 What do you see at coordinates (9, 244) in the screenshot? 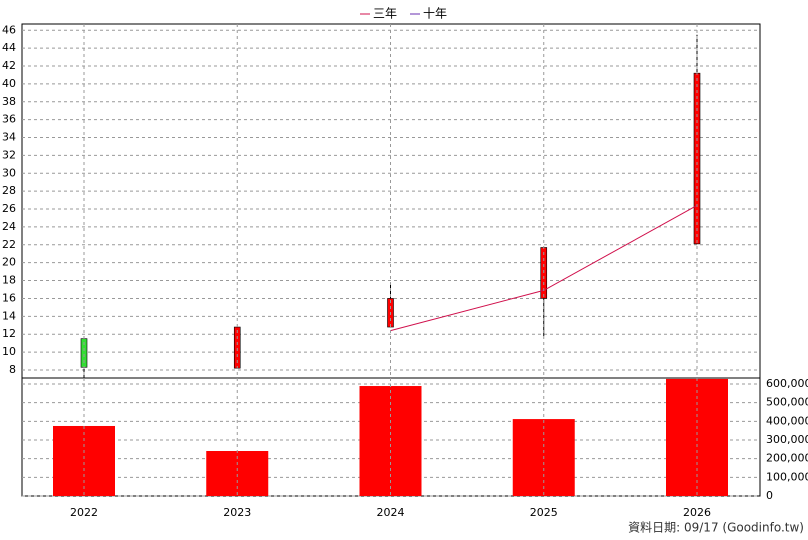
I see `y-tick-label: 22` at bounding box center [9, 244].